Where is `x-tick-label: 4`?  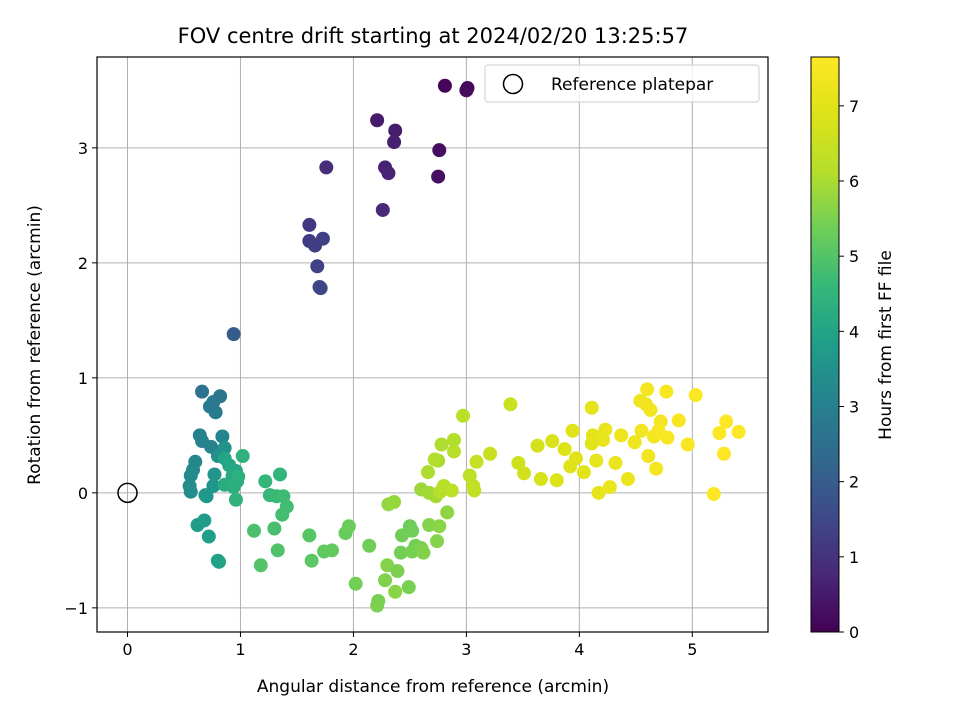 x-tick-label: 4 is located at coordinates (579, 649).